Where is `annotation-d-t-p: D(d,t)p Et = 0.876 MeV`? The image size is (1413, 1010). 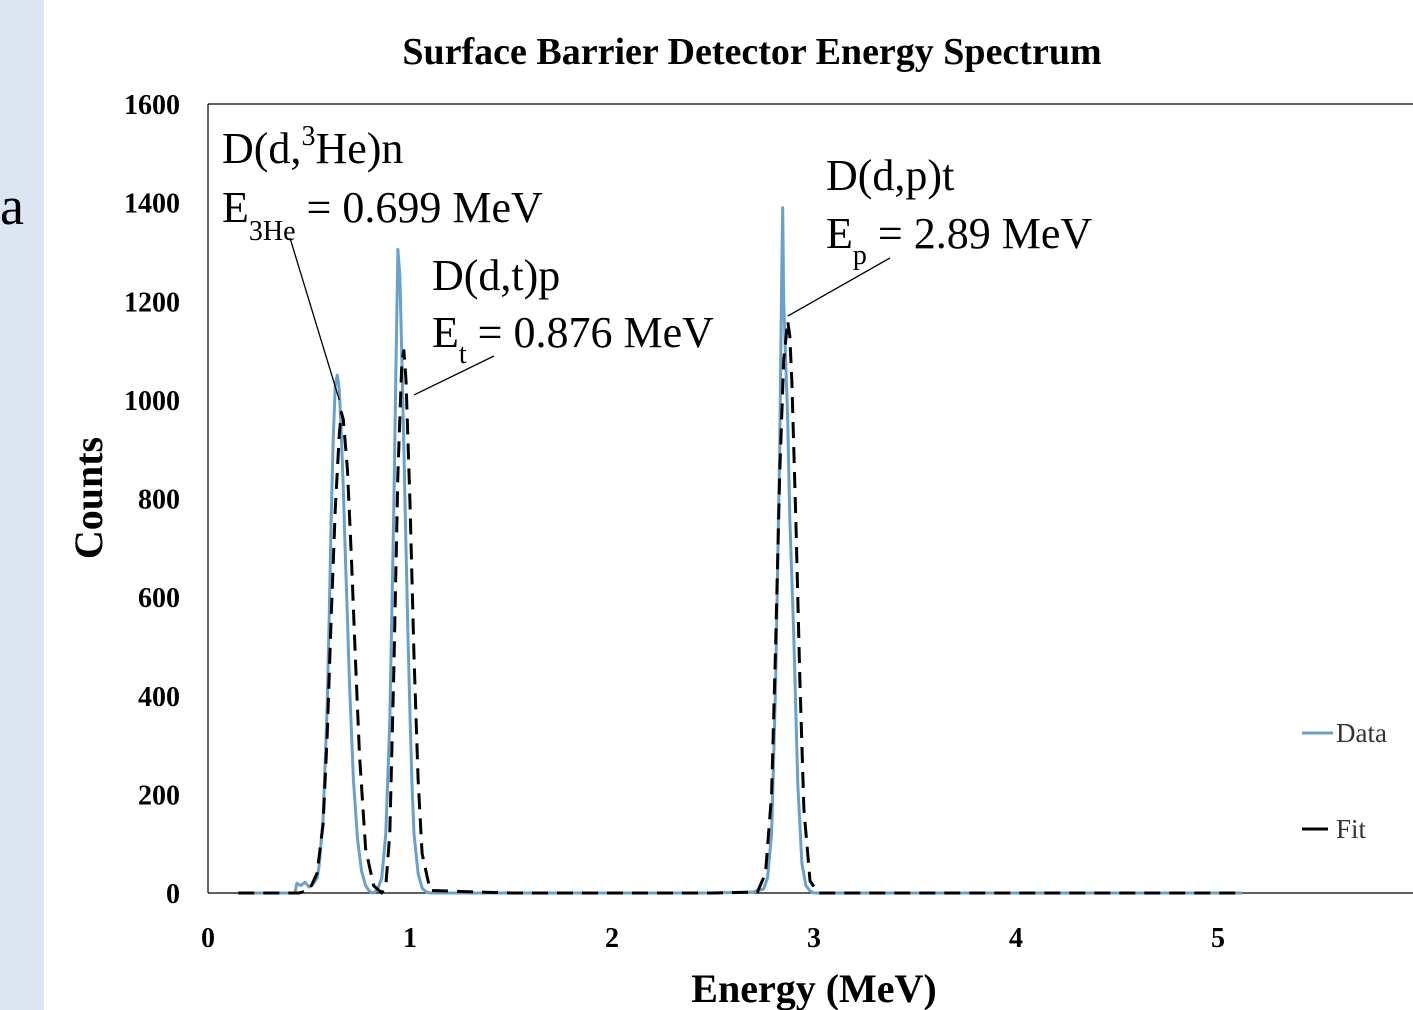
annotation-d-t-p: D(d,t)p Et = 0.876 MeV is located at coordinates (563, 323).